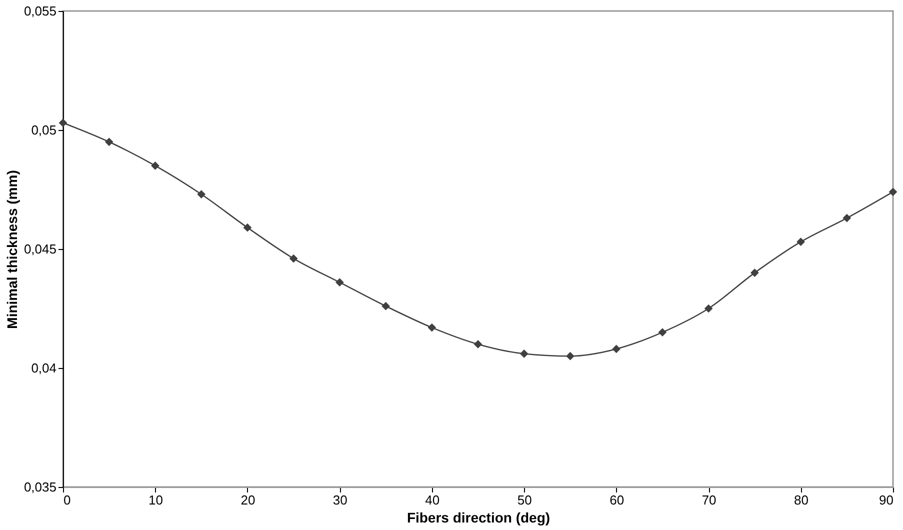 This screenshot has width=903, height=530. Describe the element at coordinates (12, 249) in the screenshot. I see `y-axis-title: Minimal thickness (mm)` at that location.